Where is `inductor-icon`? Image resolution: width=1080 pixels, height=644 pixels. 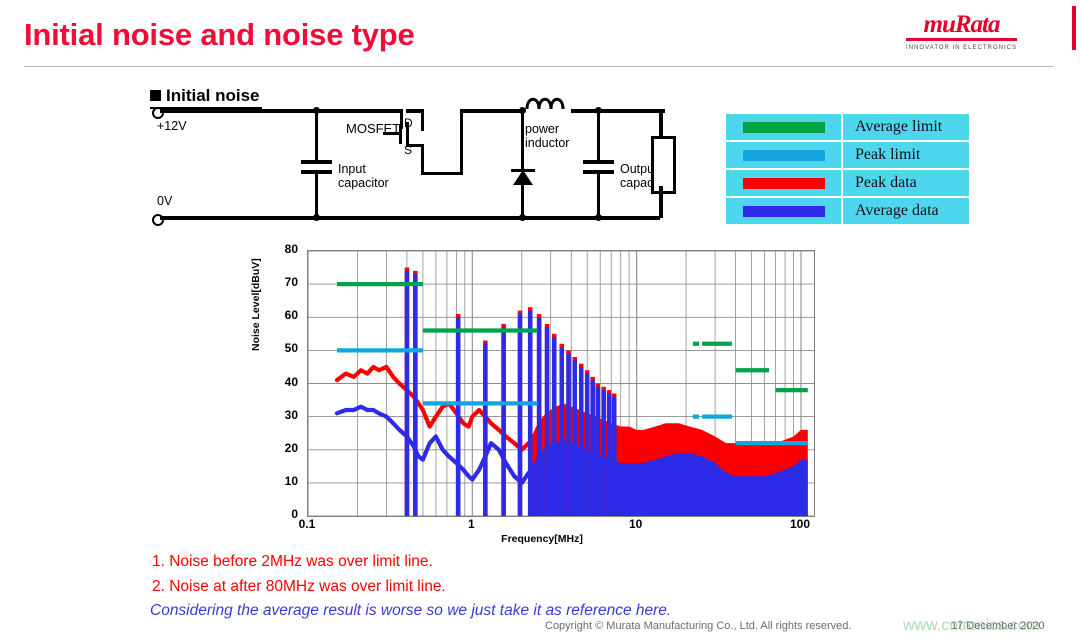
inductor-icon is located at coordinates (545, 103).